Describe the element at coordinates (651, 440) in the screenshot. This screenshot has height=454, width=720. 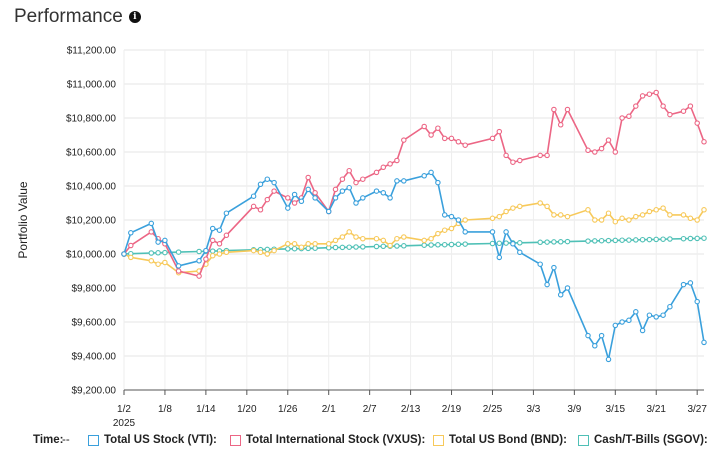
I see `legend-label-sgov: Cash/T-Bills (SGOV):` at that location.